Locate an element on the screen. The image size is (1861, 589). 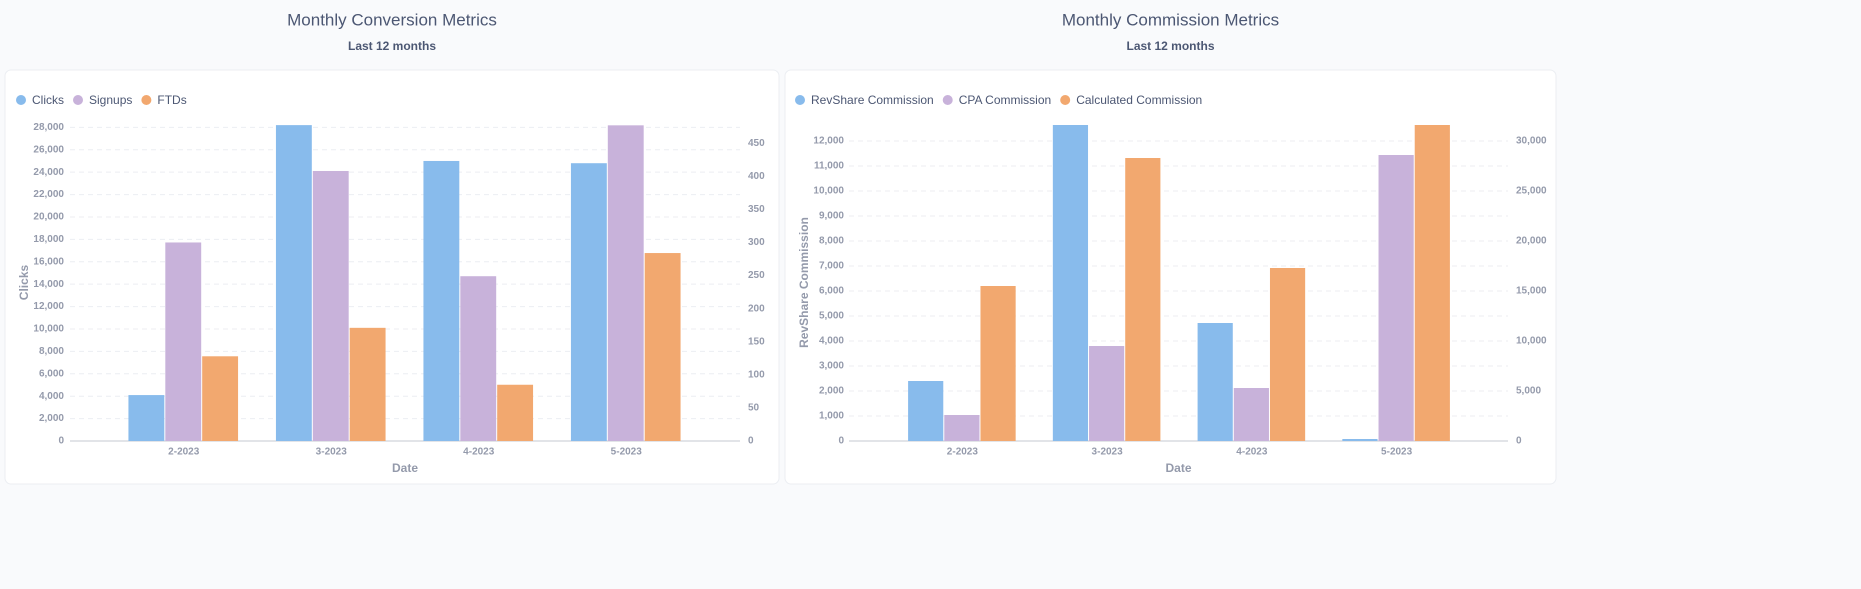
y-tick-label: 26,000 is located at coordinates (48, 149).